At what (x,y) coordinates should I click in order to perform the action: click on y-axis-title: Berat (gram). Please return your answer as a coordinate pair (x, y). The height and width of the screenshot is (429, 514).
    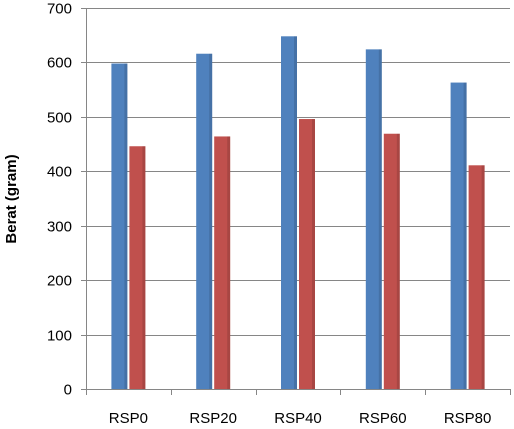
    Looking at the image, I should click on (11, 198).